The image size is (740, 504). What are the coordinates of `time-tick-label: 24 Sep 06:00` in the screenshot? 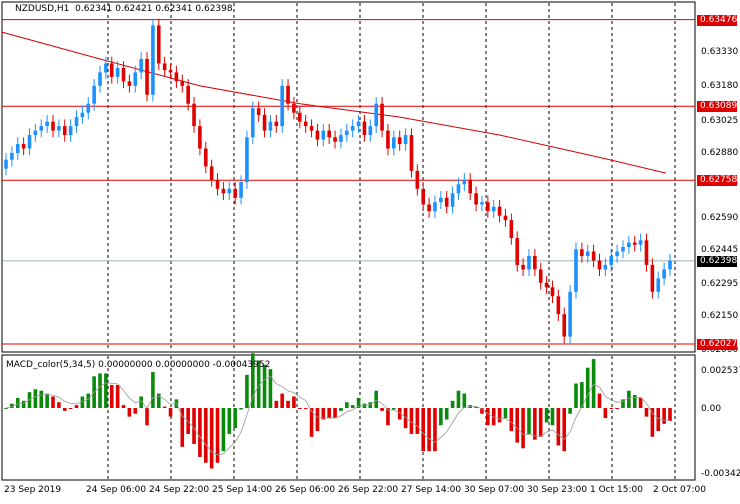 It's located at (116, 490).